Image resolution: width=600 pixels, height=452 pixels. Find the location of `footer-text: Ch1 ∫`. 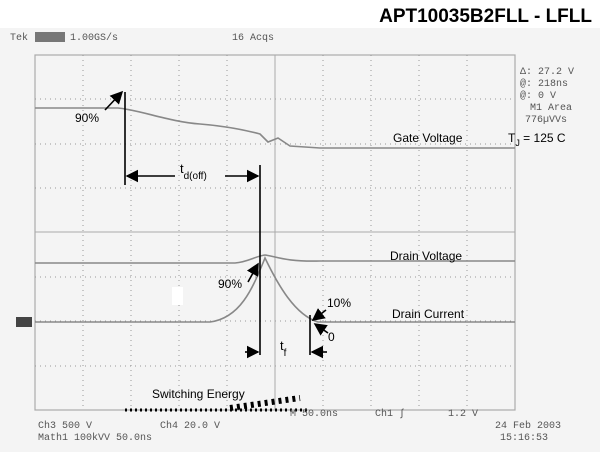

footer-text: Ch1 ∫ is located at coordinates (390, 414).